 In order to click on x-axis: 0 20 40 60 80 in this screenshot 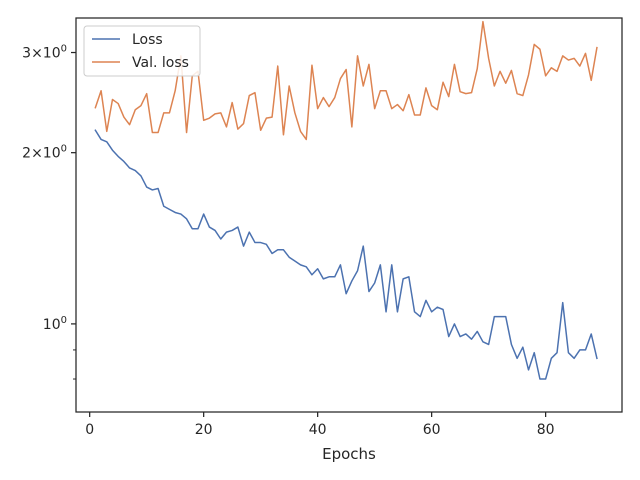, I will do `click(320, 425)`.